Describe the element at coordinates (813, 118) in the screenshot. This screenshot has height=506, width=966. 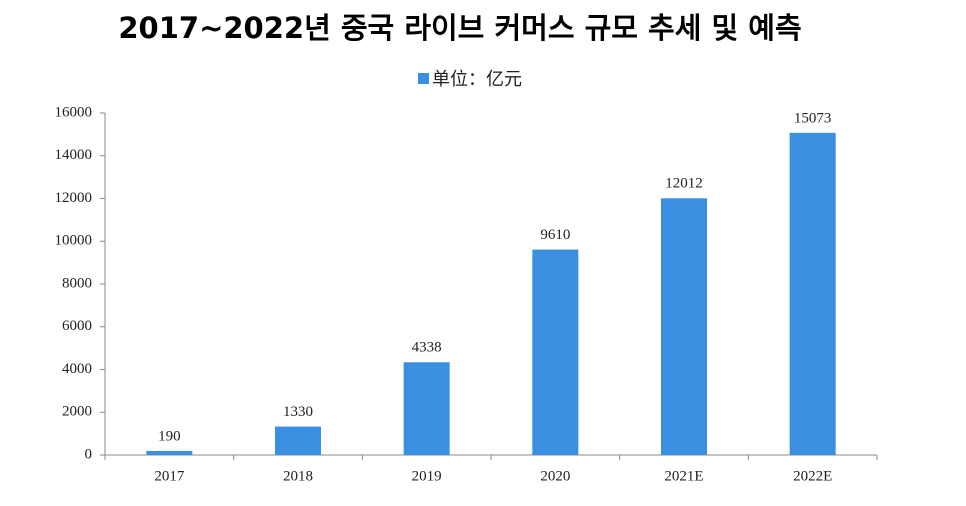
I see `data-label: 15073` at that location.